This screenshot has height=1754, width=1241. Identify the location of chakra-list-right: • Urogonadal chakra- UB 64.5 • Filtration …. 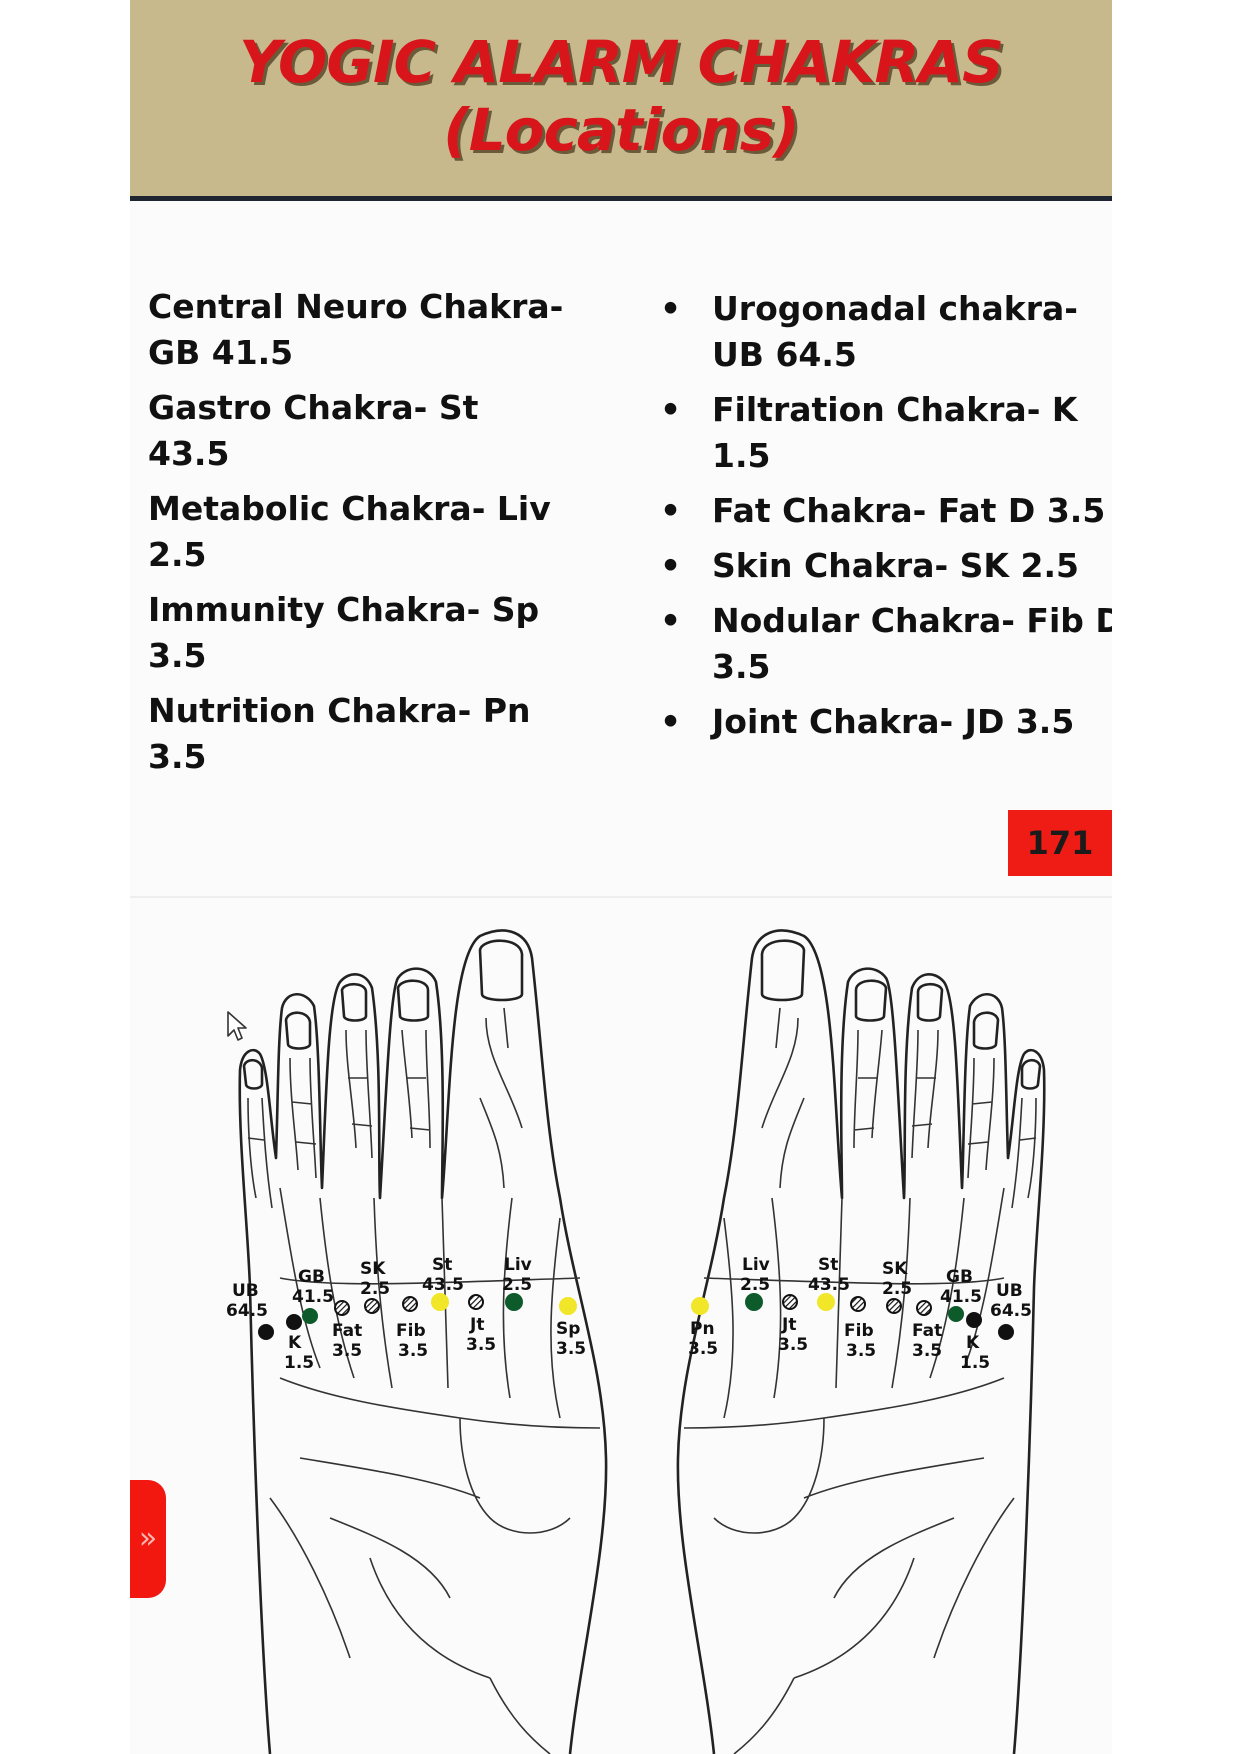
(886, 520).